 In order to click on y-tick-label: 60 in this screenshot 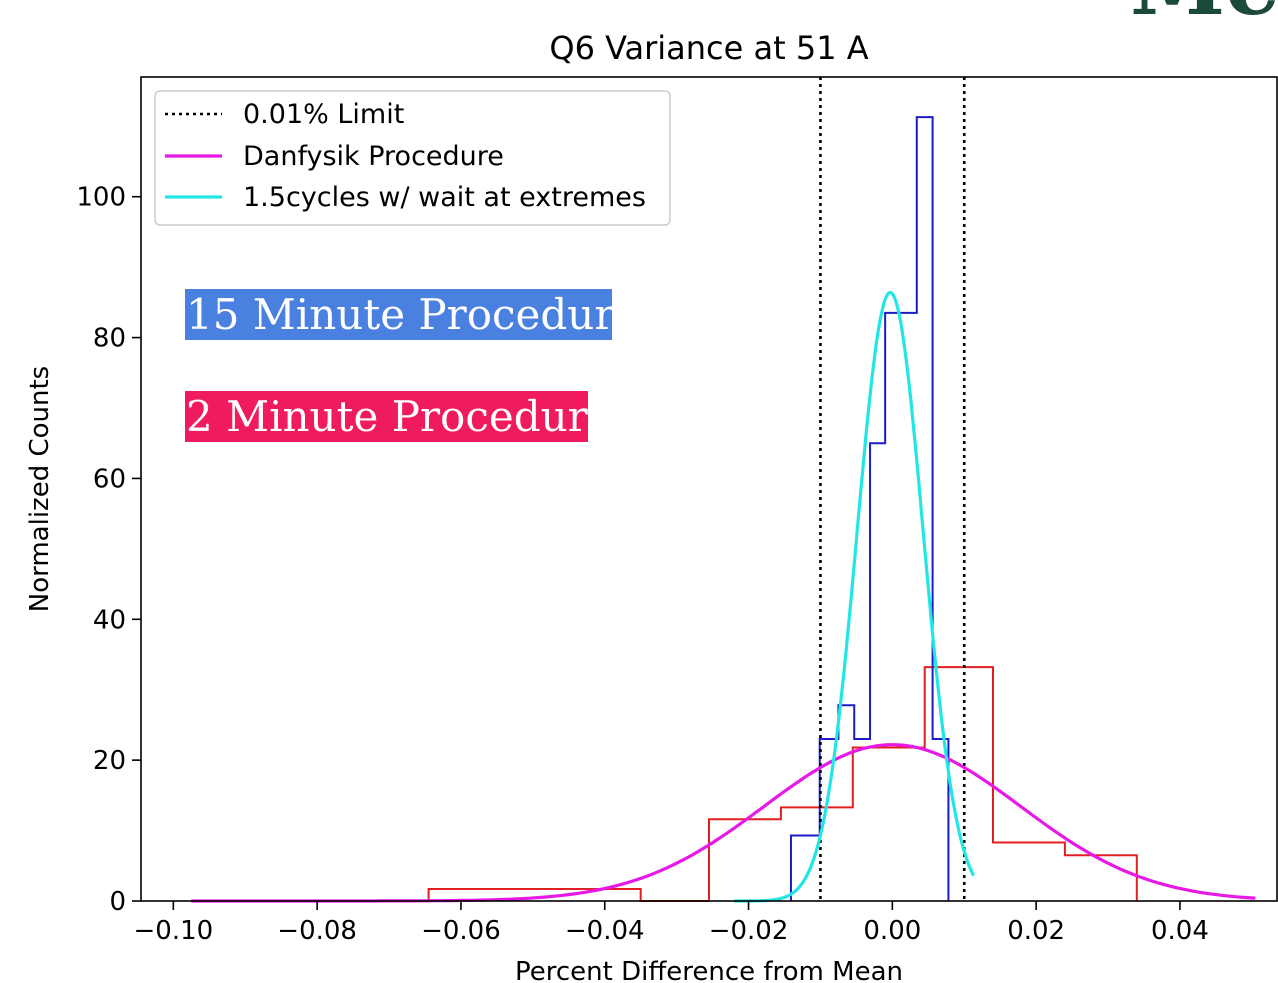, I will do `click(109, 479)`.